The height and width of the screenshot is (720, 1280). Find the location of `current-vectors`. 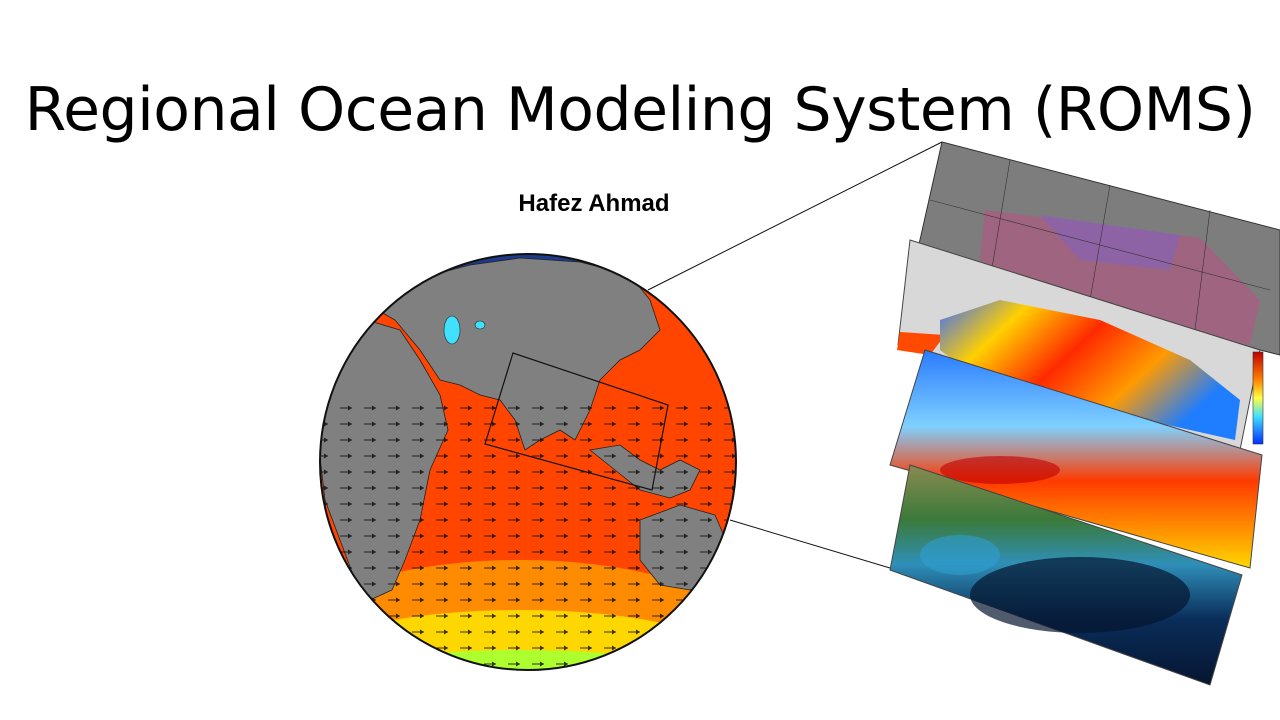

current-vectors is located at coordinates (528, 535).